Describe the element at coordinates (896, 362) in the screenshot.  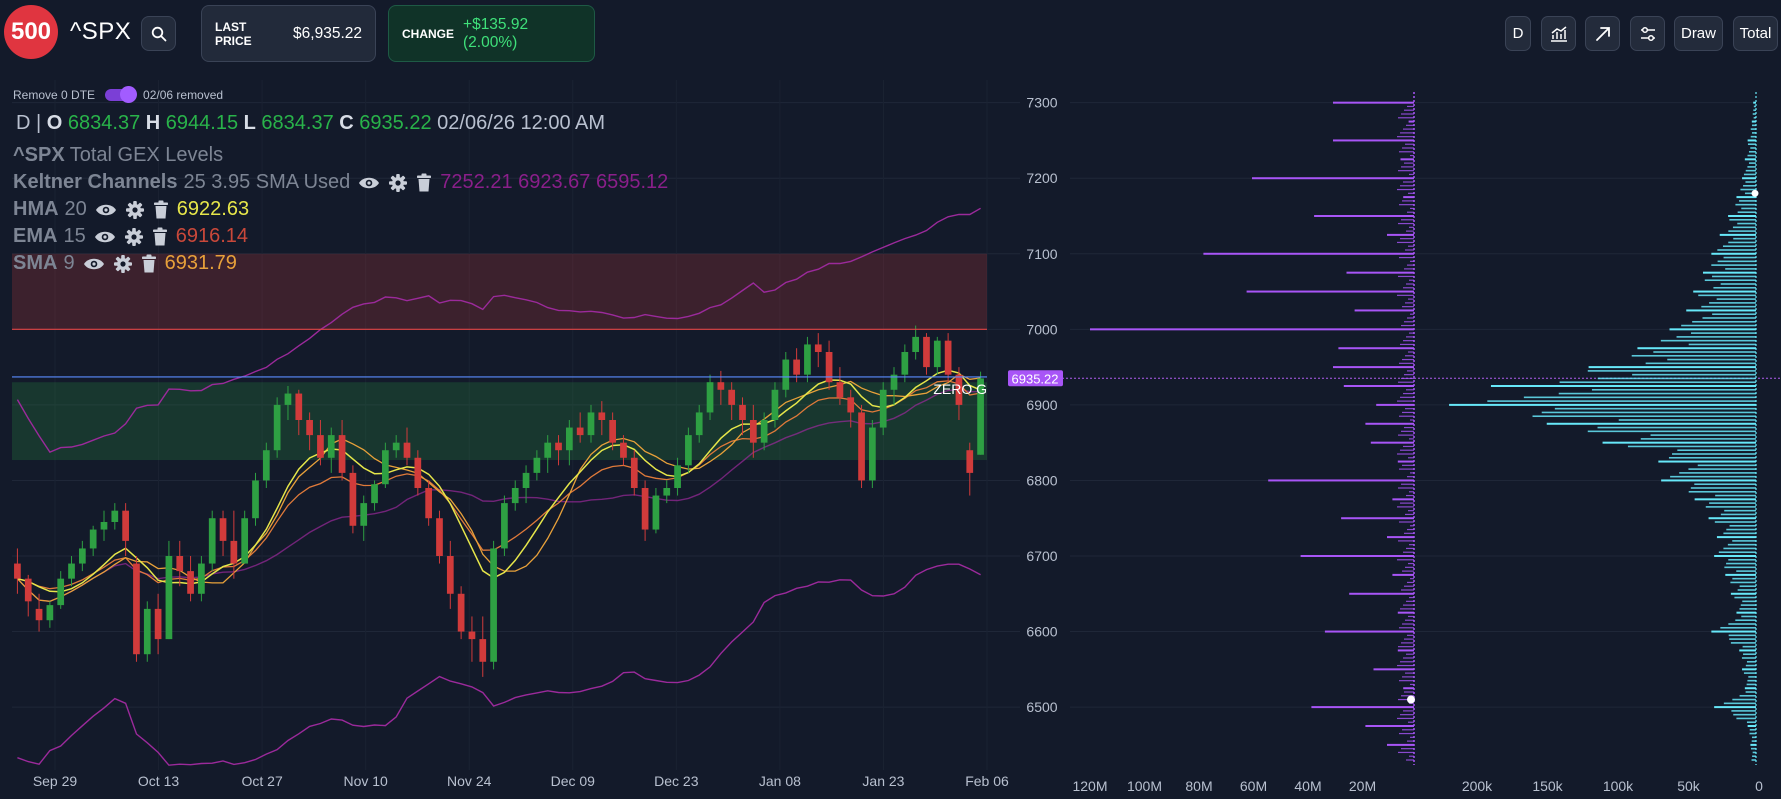
I see `gex-levels: ZERO G 6935.22` at that location.